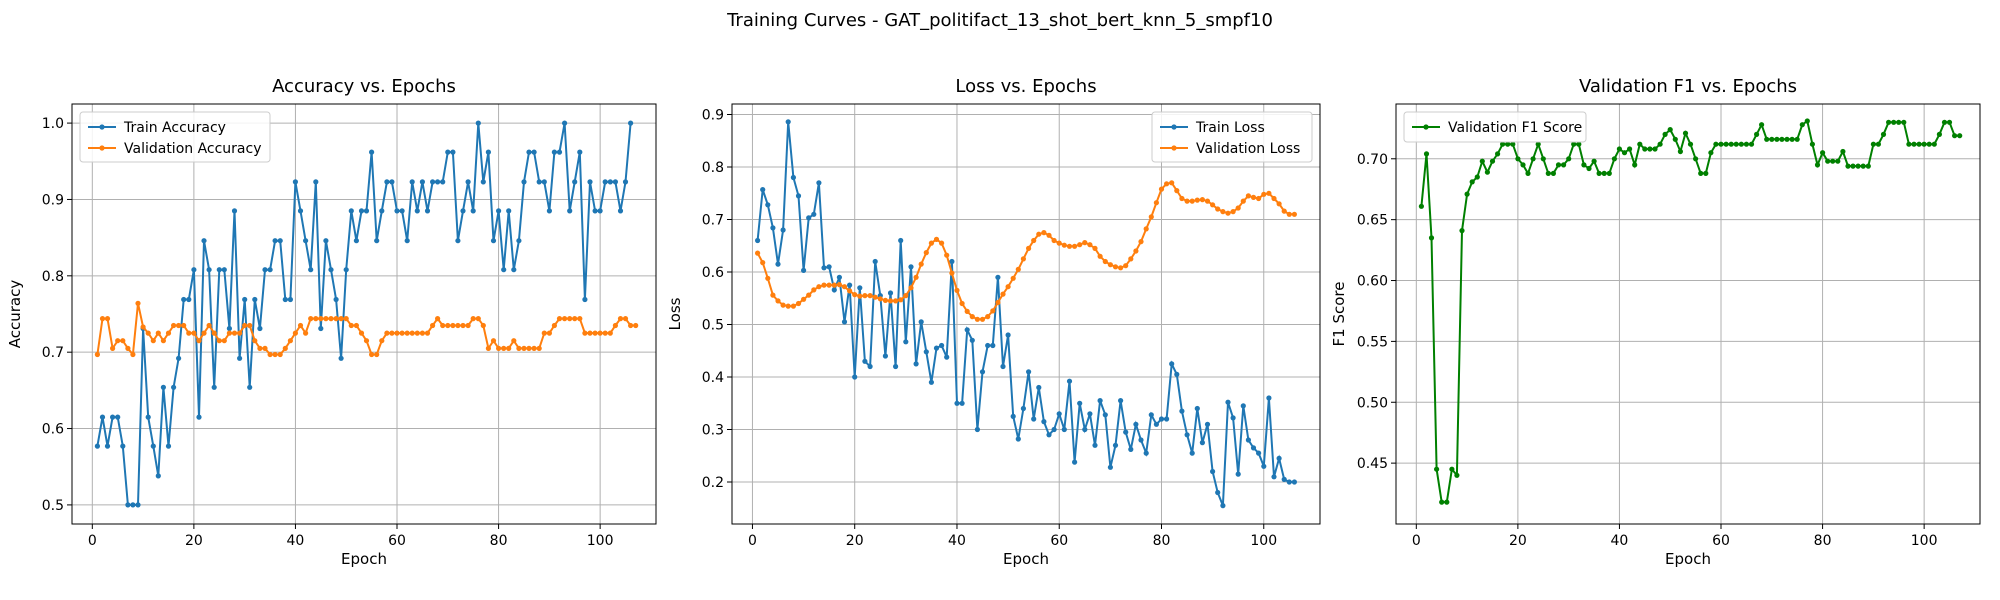 The width and height of the screenshot is (2000, 600). What do you see at coordinates (1372, 282) in the screenshot?
I see `y-tick-label: 0.60` at bounding box center [1372, 282].